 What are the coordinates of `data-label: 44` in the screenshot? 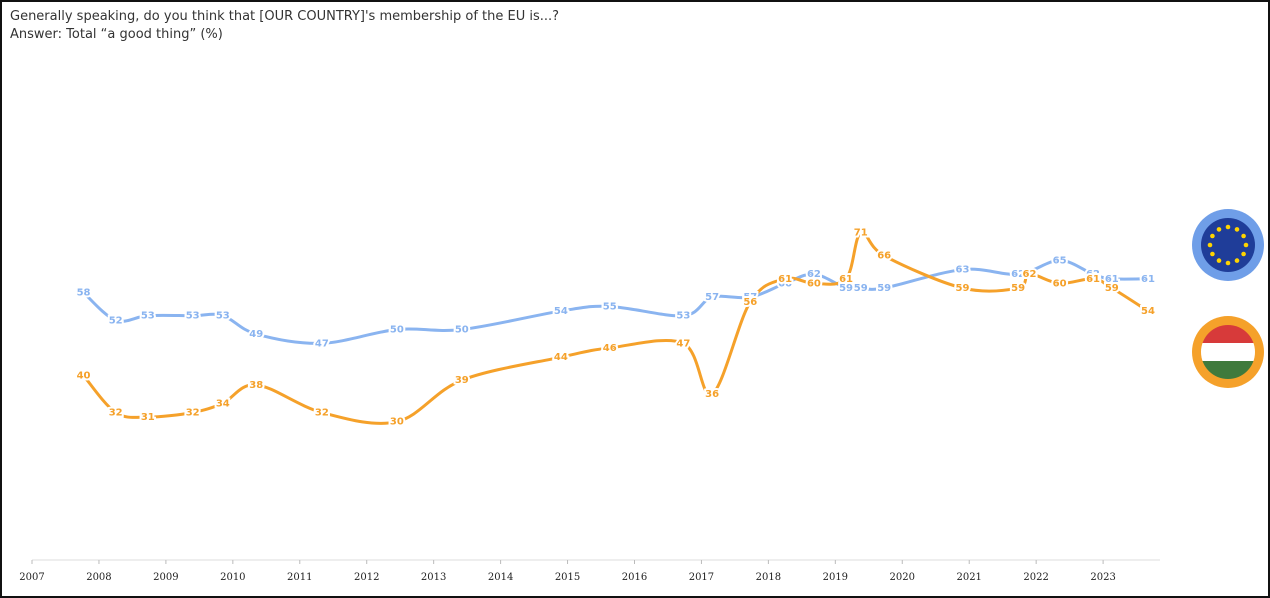 It's located at (561, 357).